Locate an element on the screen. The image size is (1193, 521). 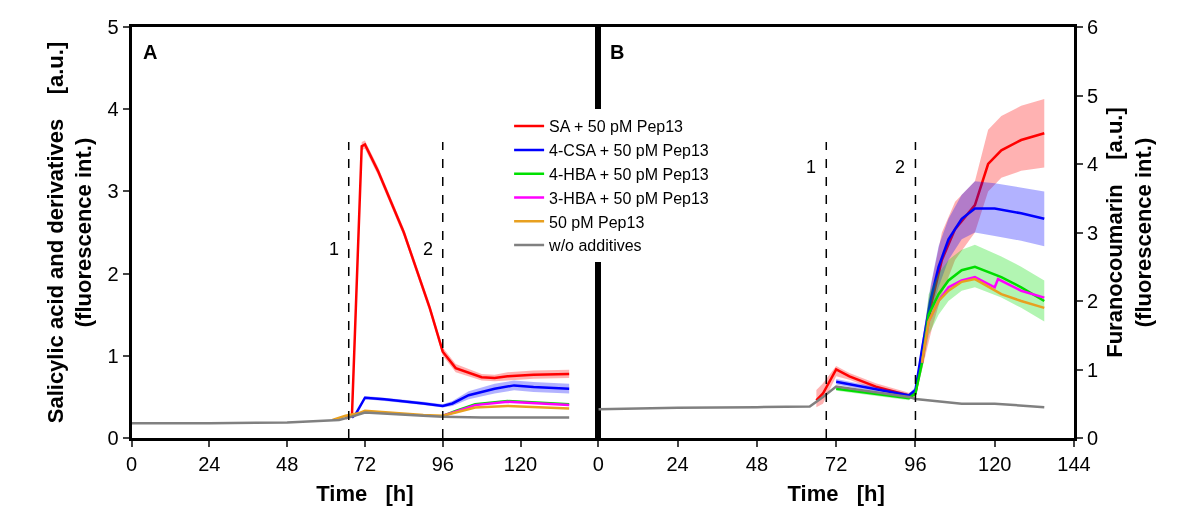
y2-tick-label: 0 is located at coordinates (1093, 438).